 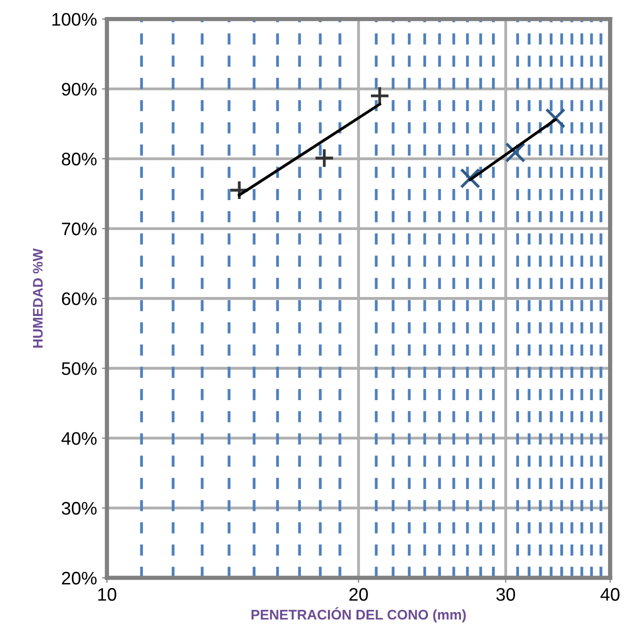 I want to click on y-tick-label: 80%, so click(x=79, y=159).